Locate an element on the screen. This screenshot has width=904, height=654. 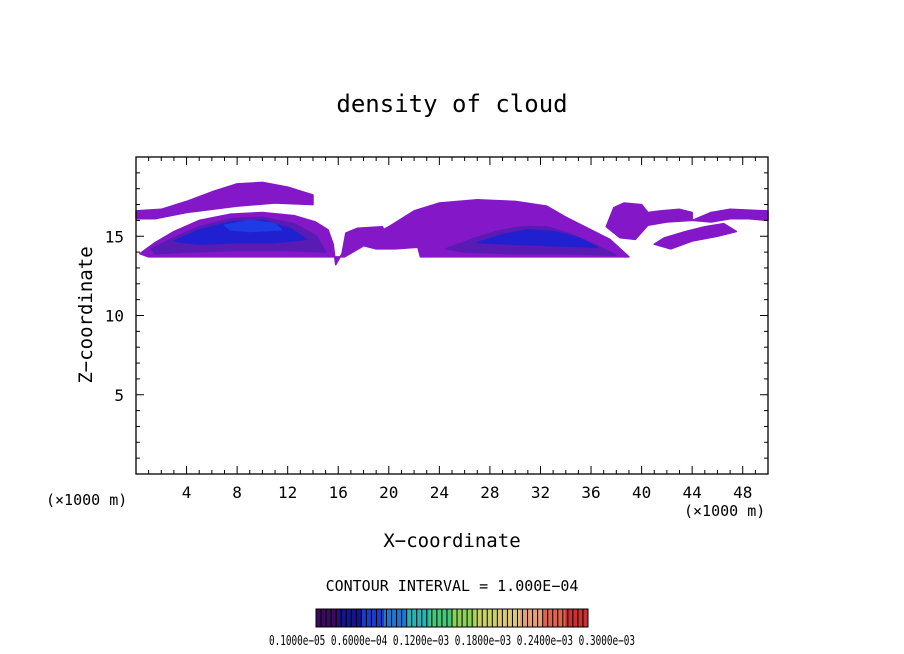
x-tick-label: 20 is located at coordinates (388, 492).